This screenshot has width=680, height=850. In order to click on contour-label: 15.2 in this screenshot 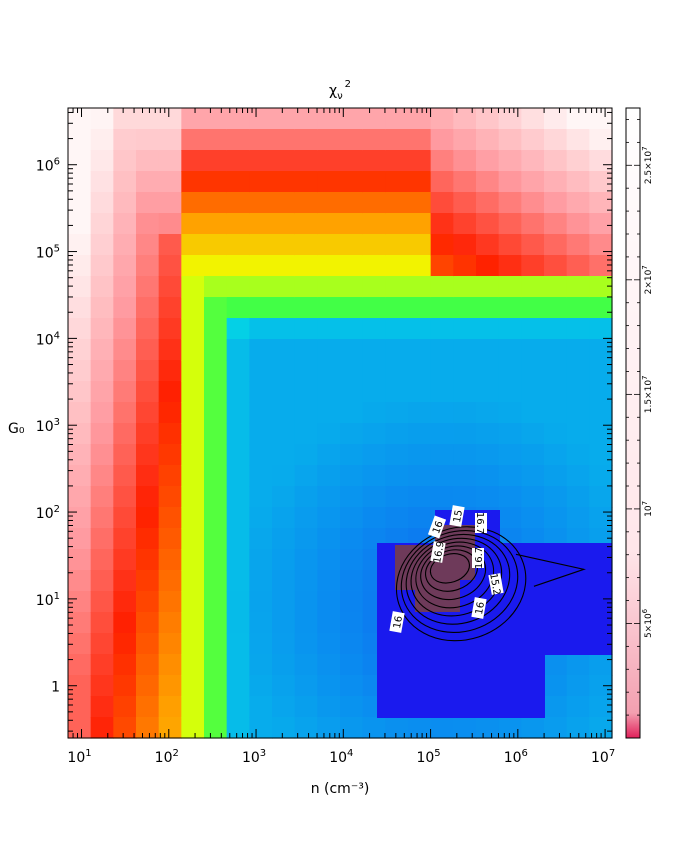, I will do `click(495, 584)`.